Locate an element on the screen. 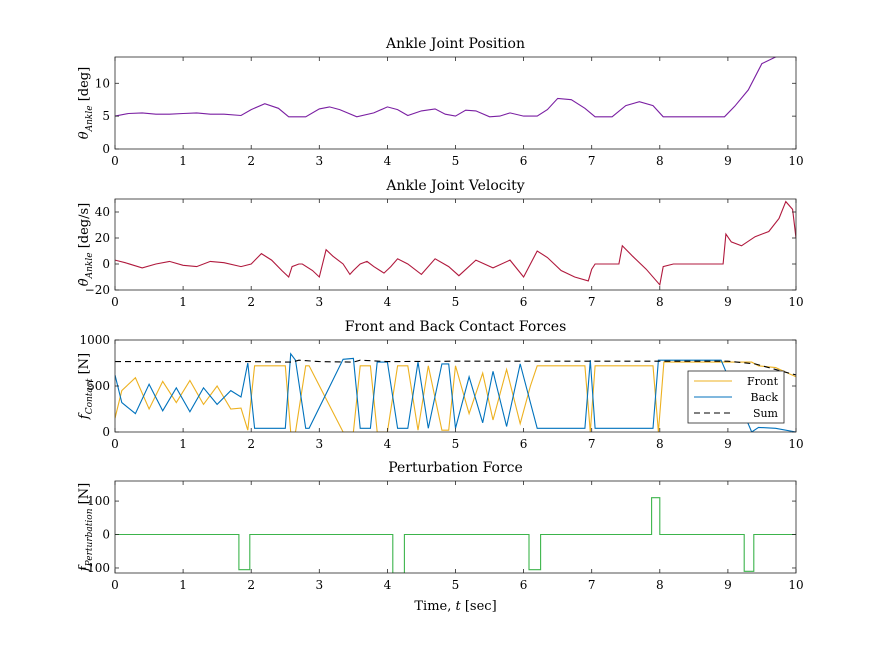 The image size is (881, 646). chart-title: Ankle Joint Position is located at coordinates (455, 44).